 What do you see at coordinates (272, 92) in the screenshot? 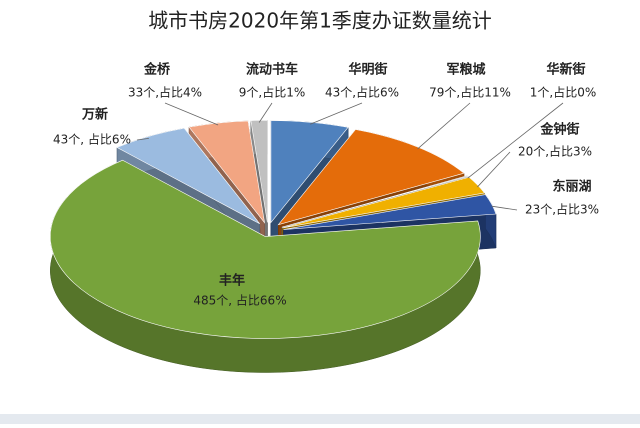
I see `data-label: 9个,占比1%` at bounding box center [272, 92].